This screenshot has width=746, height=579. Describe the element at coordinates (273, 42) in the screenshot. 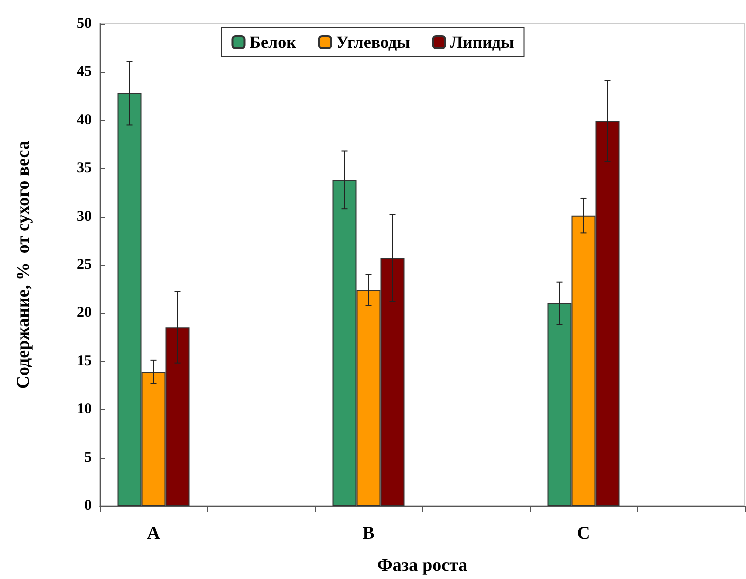

I see `legend-label: Белок` at that location.